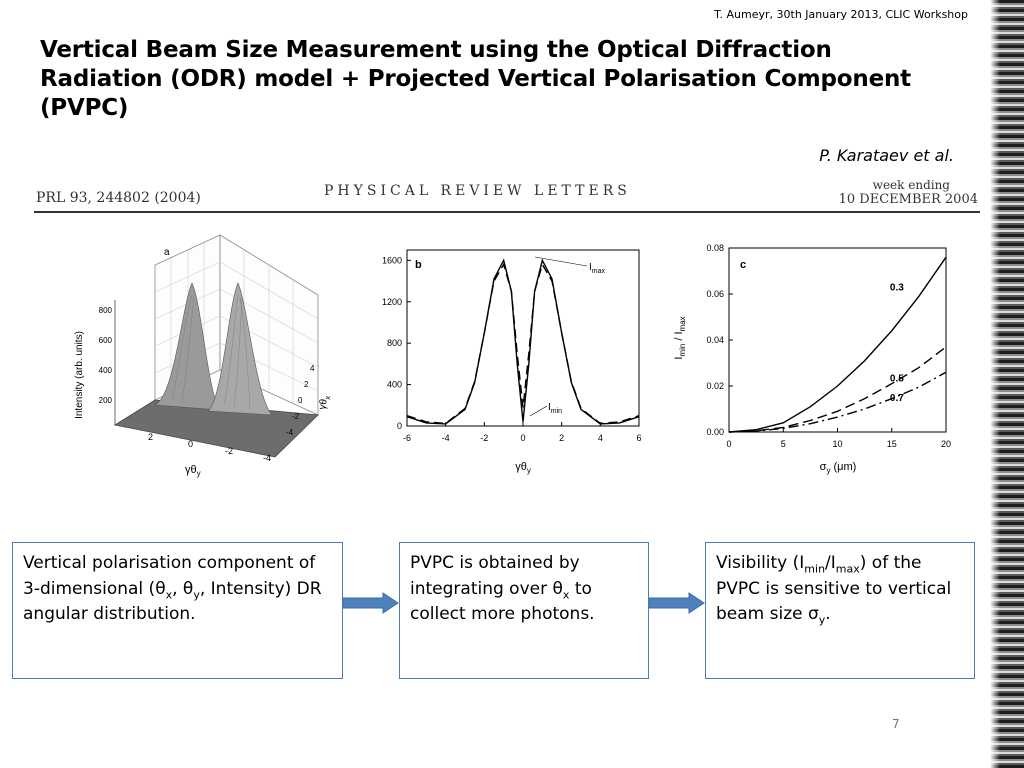 The width and height of the screenshot is (1024, 768). Describe the element at coordinates (715, 248) in the screenshot. I see `panel-c-ytick-label: 0.08` at that location.